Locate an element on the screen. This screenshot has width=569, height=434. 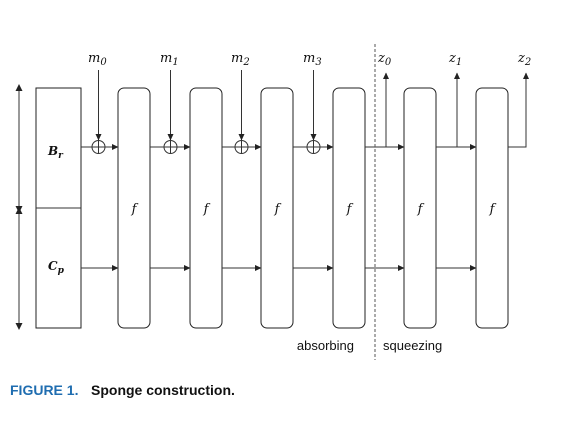
f-label-4: f is located at coordinates (350, 209).